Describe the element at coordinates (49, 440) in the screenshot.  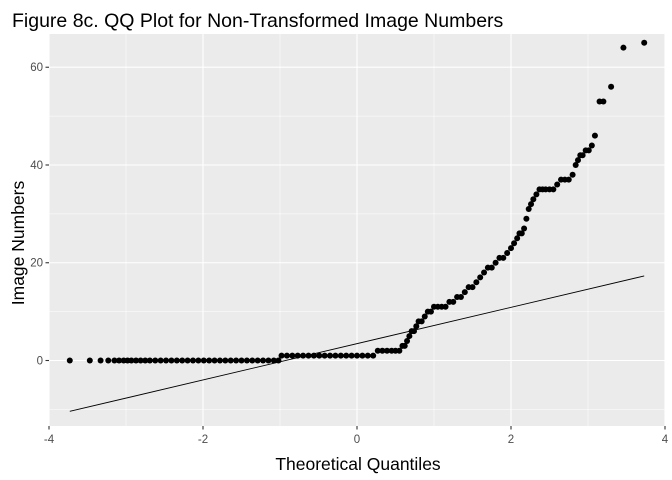
I see `x-tick-label: -4` at that location.